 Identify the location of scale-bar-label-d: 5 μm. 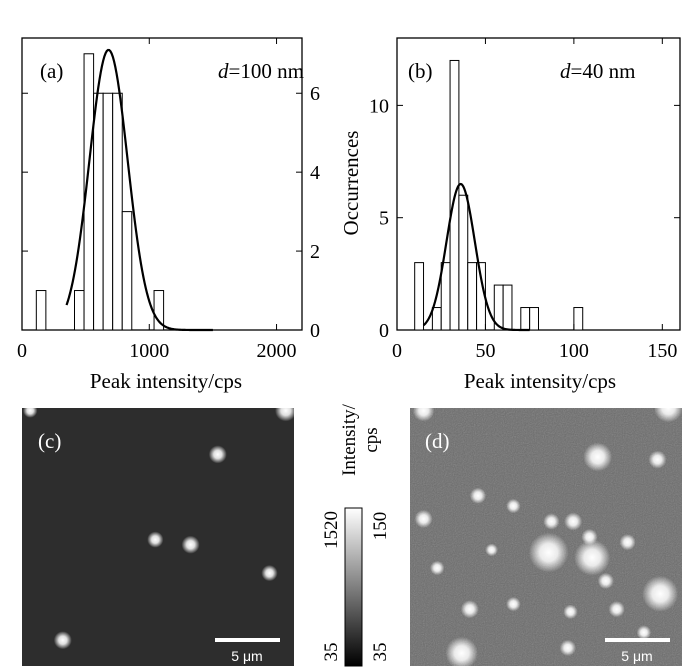
(636, 656).